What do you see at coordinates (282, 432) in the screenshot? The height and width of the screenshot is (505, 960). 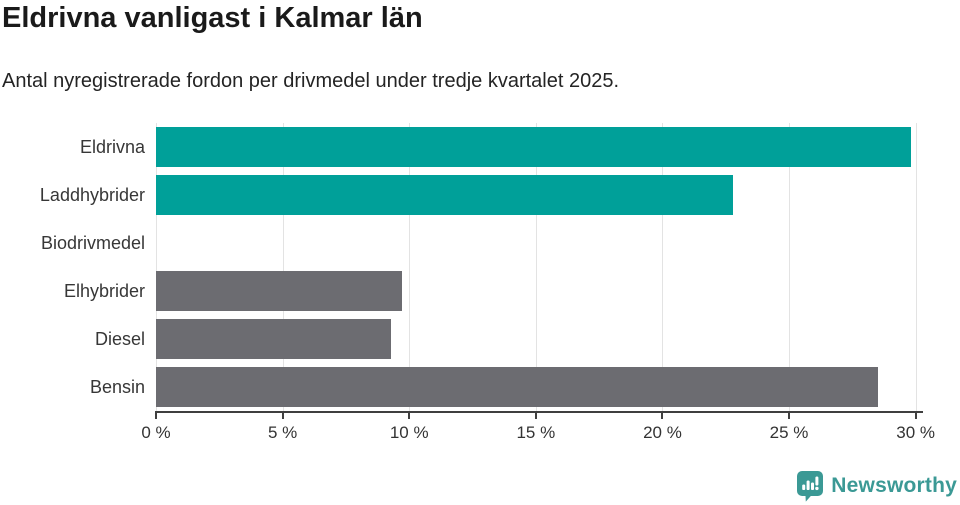 I see `x-axis-tick-label: 5 %` at bounding box center [282, 432].